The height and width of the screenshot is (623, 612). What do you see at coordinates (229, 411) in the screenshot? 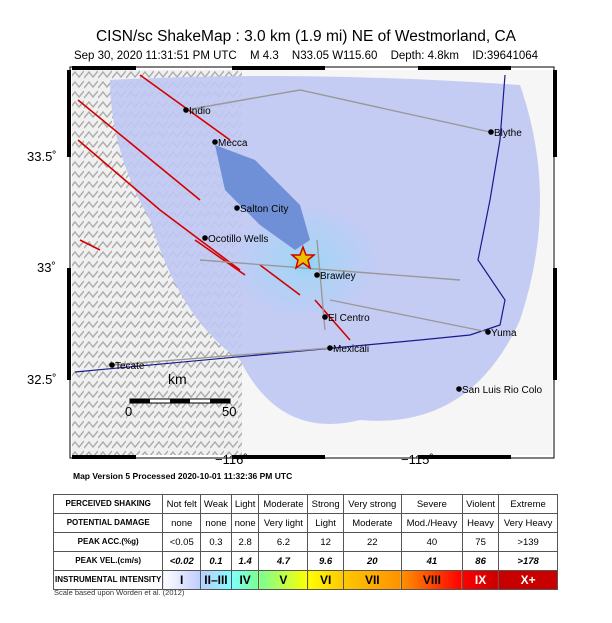
I see `svg-text: 50` at bounding box center [229, 411].